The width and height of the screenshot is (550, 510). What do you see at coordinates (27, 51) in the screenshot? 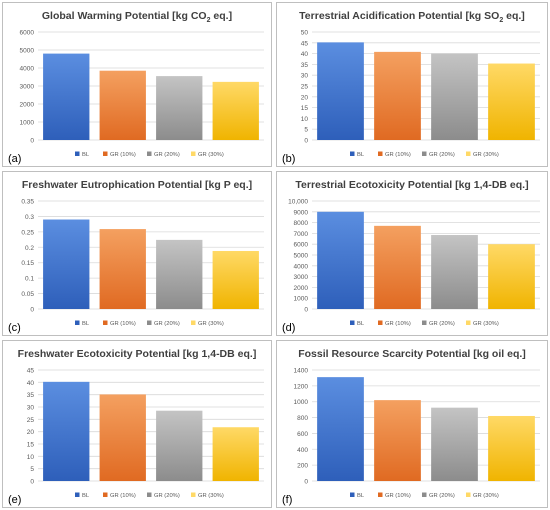
I see `y-tick-label: 5000` at bounding box center [27, 51].